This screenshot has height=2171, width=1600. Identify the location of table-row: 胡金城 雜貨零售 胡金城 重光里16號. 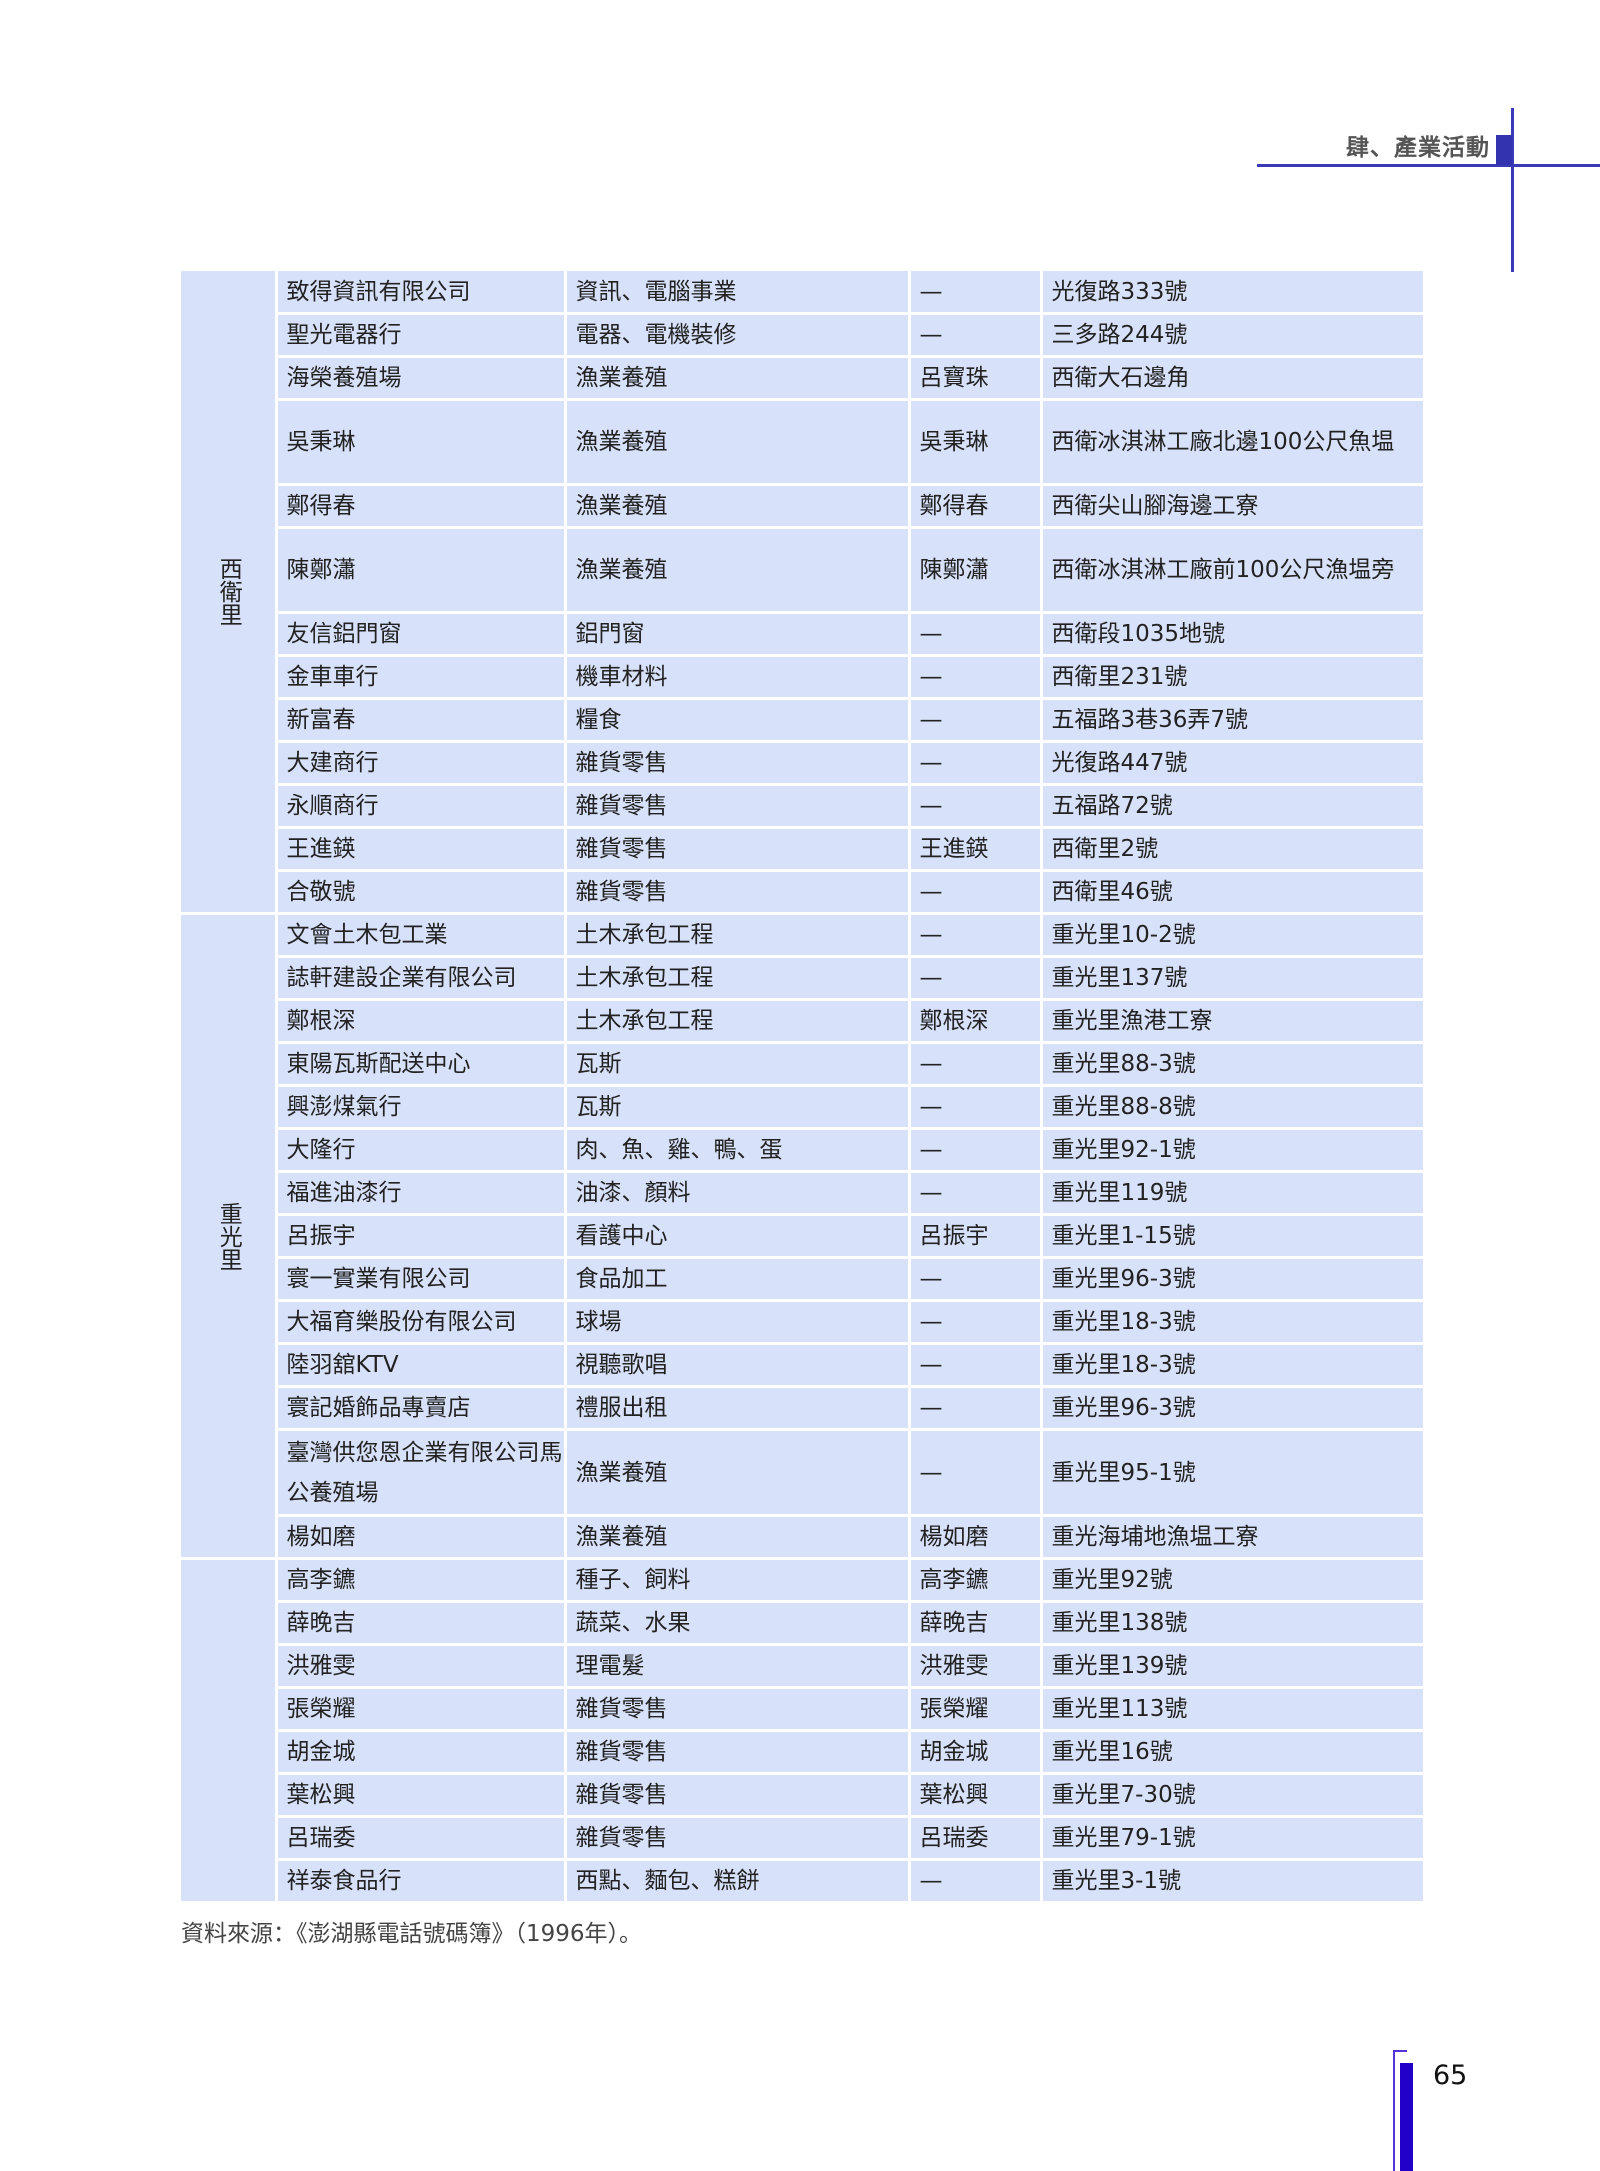
(803, 1751).